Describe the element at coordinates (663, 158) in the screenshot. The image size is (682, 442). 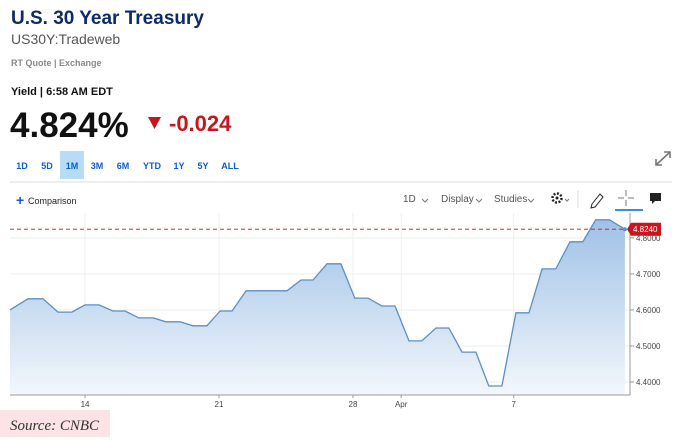
I see `expand-icon` at that location.